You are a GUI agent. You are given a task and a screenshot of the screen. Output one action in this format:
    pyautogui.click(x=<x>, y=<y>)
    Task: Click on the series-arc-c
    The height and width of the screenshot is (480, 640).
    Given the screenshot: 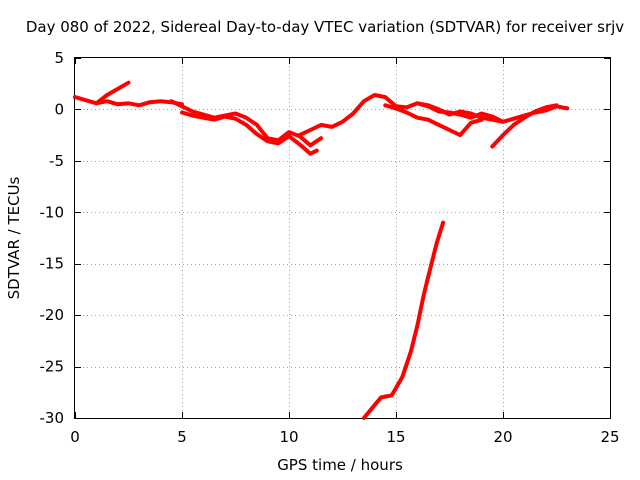 What is the action you would take?
    pyautogui.click(x=246, y=123)
    